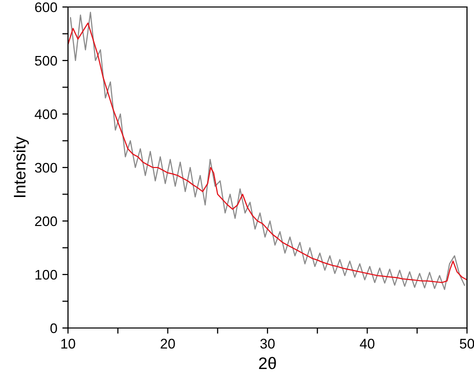 Image resolution: width=474 pixels, height=377 pixels. What do you see at coordinates (467, 343) in the screenshot?
I see `x-tick-label: 50` at bounding box center [467, 343].